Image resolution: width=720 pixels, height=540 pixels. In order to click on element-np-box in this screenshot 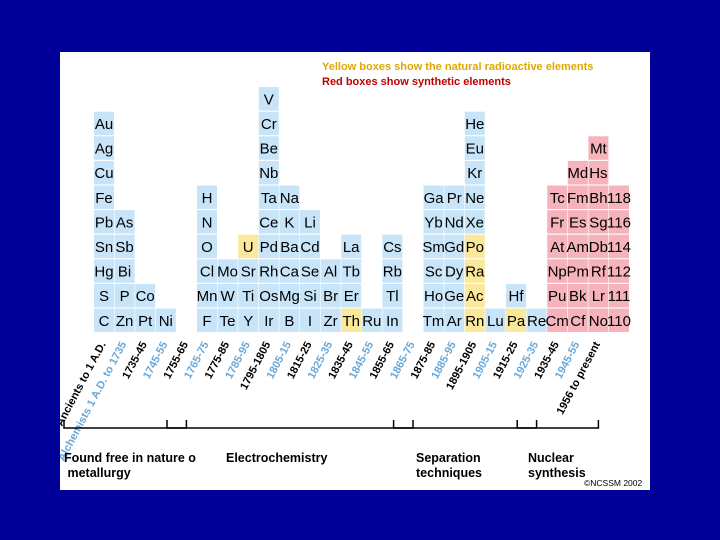, I will do `click(557, 271)`.